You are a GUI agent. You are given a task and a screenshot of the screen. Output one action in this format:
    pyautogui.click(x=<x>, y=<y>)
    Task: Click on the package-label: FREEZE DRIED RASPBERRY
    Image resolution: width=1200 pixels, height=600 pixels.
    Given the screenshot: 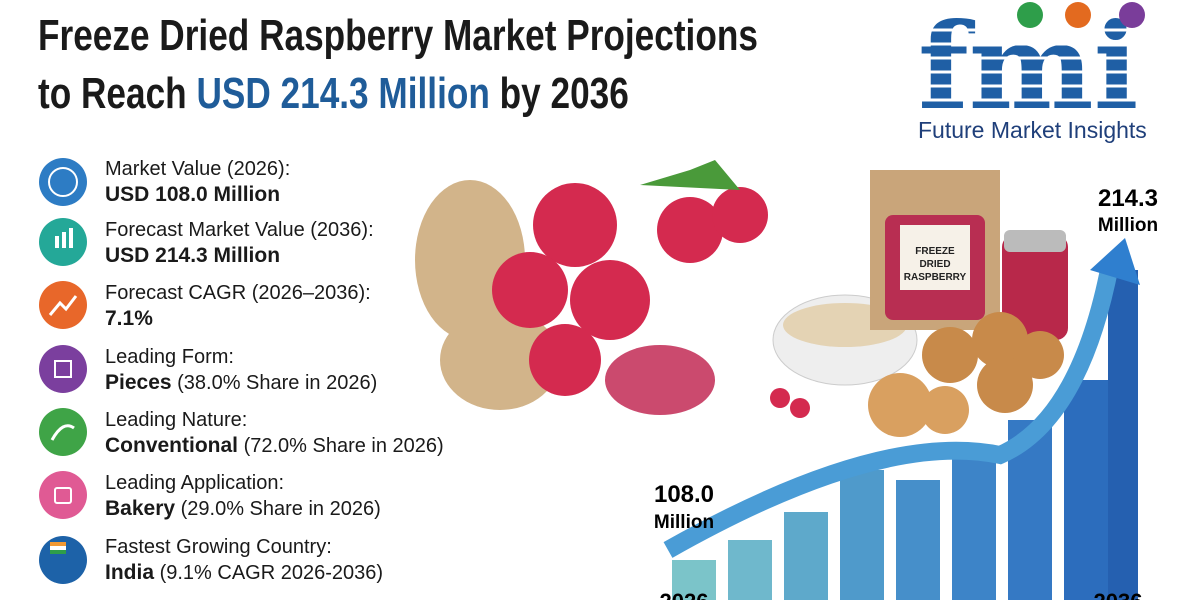 What is the action you would take?
    pyautogui.click(x=935, y=264)
    